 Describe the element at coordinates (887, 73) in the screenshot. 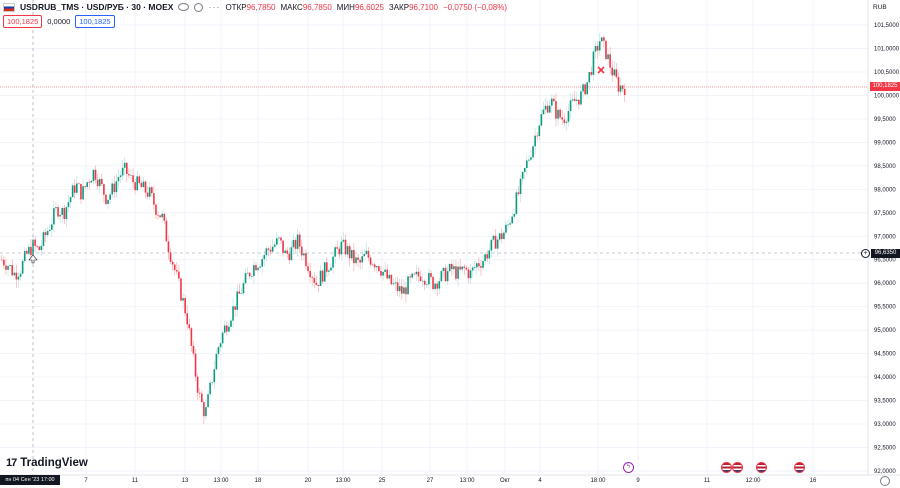

I see `price-tick-label: 100,5000` at that location.